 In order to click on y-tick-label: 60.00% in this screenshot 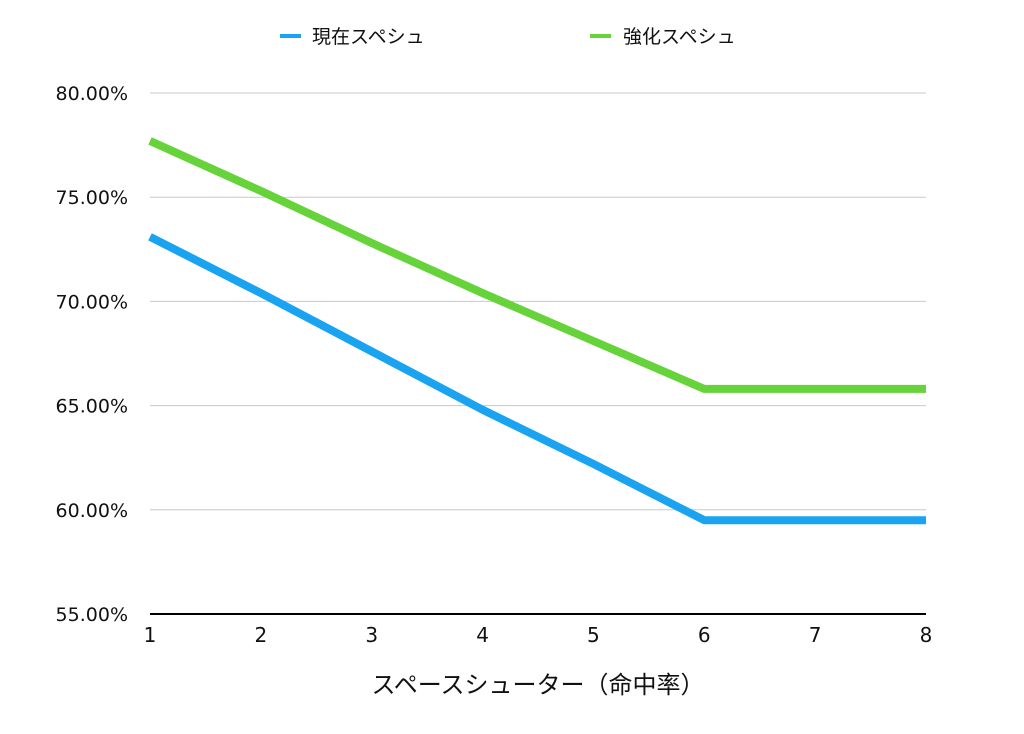, I will do `click(92, 511)`.